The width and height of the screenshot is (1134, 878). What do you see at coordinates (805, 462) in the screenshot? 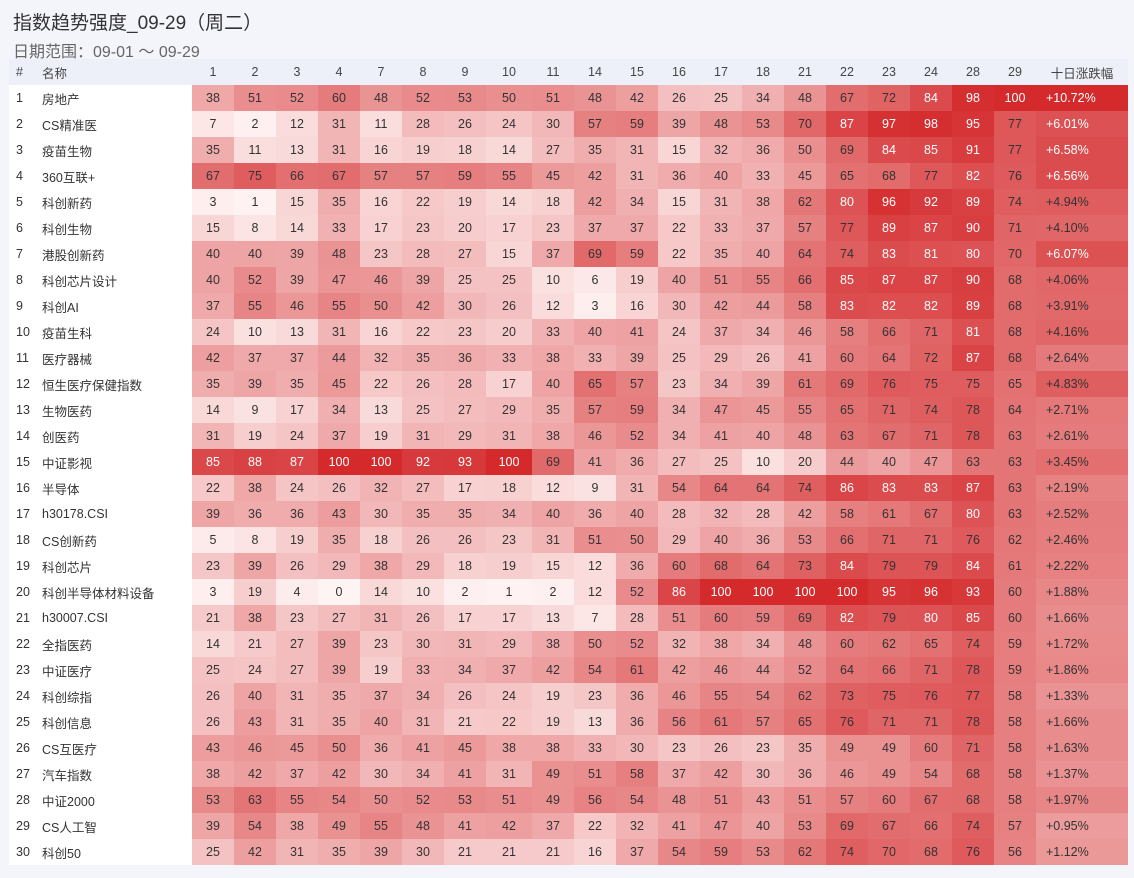
I see `heat-cell: 20` at bounding box center [805, 462].